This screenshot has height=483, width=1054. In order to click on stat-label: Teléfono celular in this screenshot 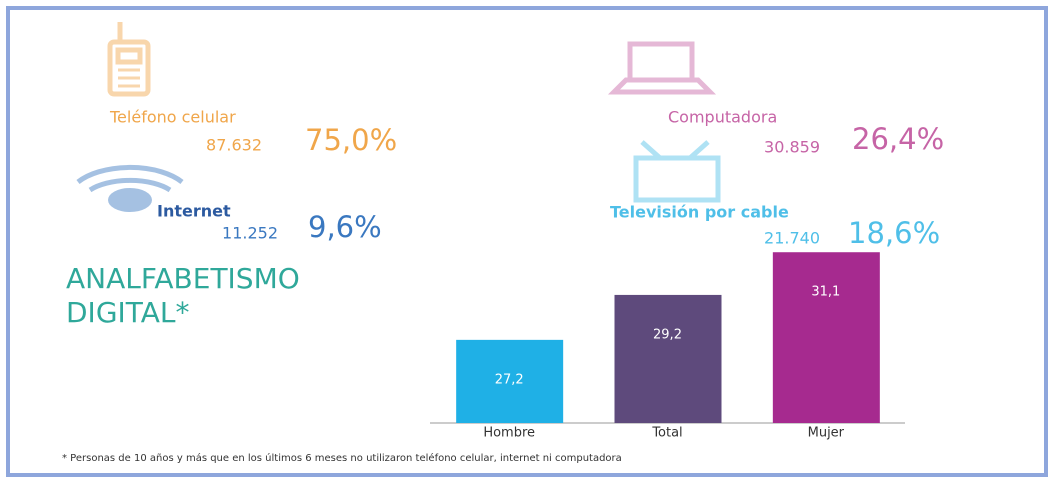, I will do `click(172, 117)`.